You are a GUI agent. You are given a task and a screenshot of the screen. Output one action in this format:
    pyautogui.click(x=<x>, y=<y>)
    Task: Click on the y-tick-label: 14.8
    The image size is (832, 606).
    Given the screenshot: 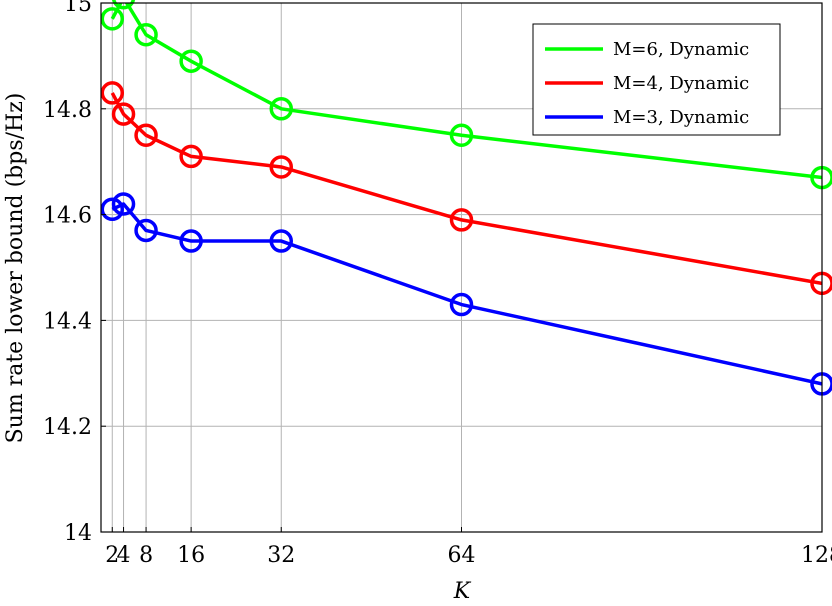 What is the action you would take?
    pyautogui.click(x=67, y=110)
    